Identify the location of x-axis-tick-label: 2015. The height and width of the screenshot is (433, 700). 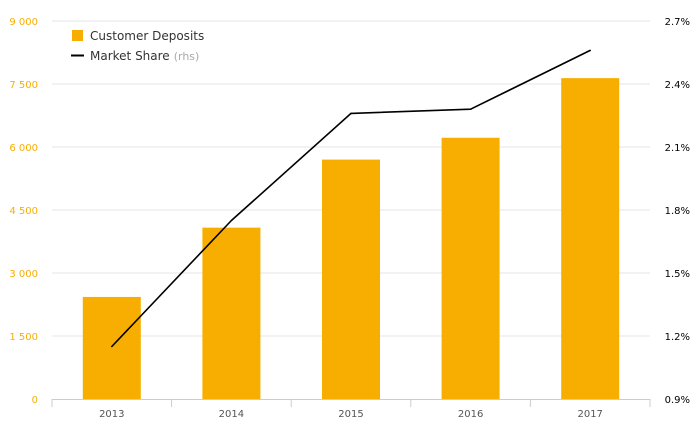
(350, 414).